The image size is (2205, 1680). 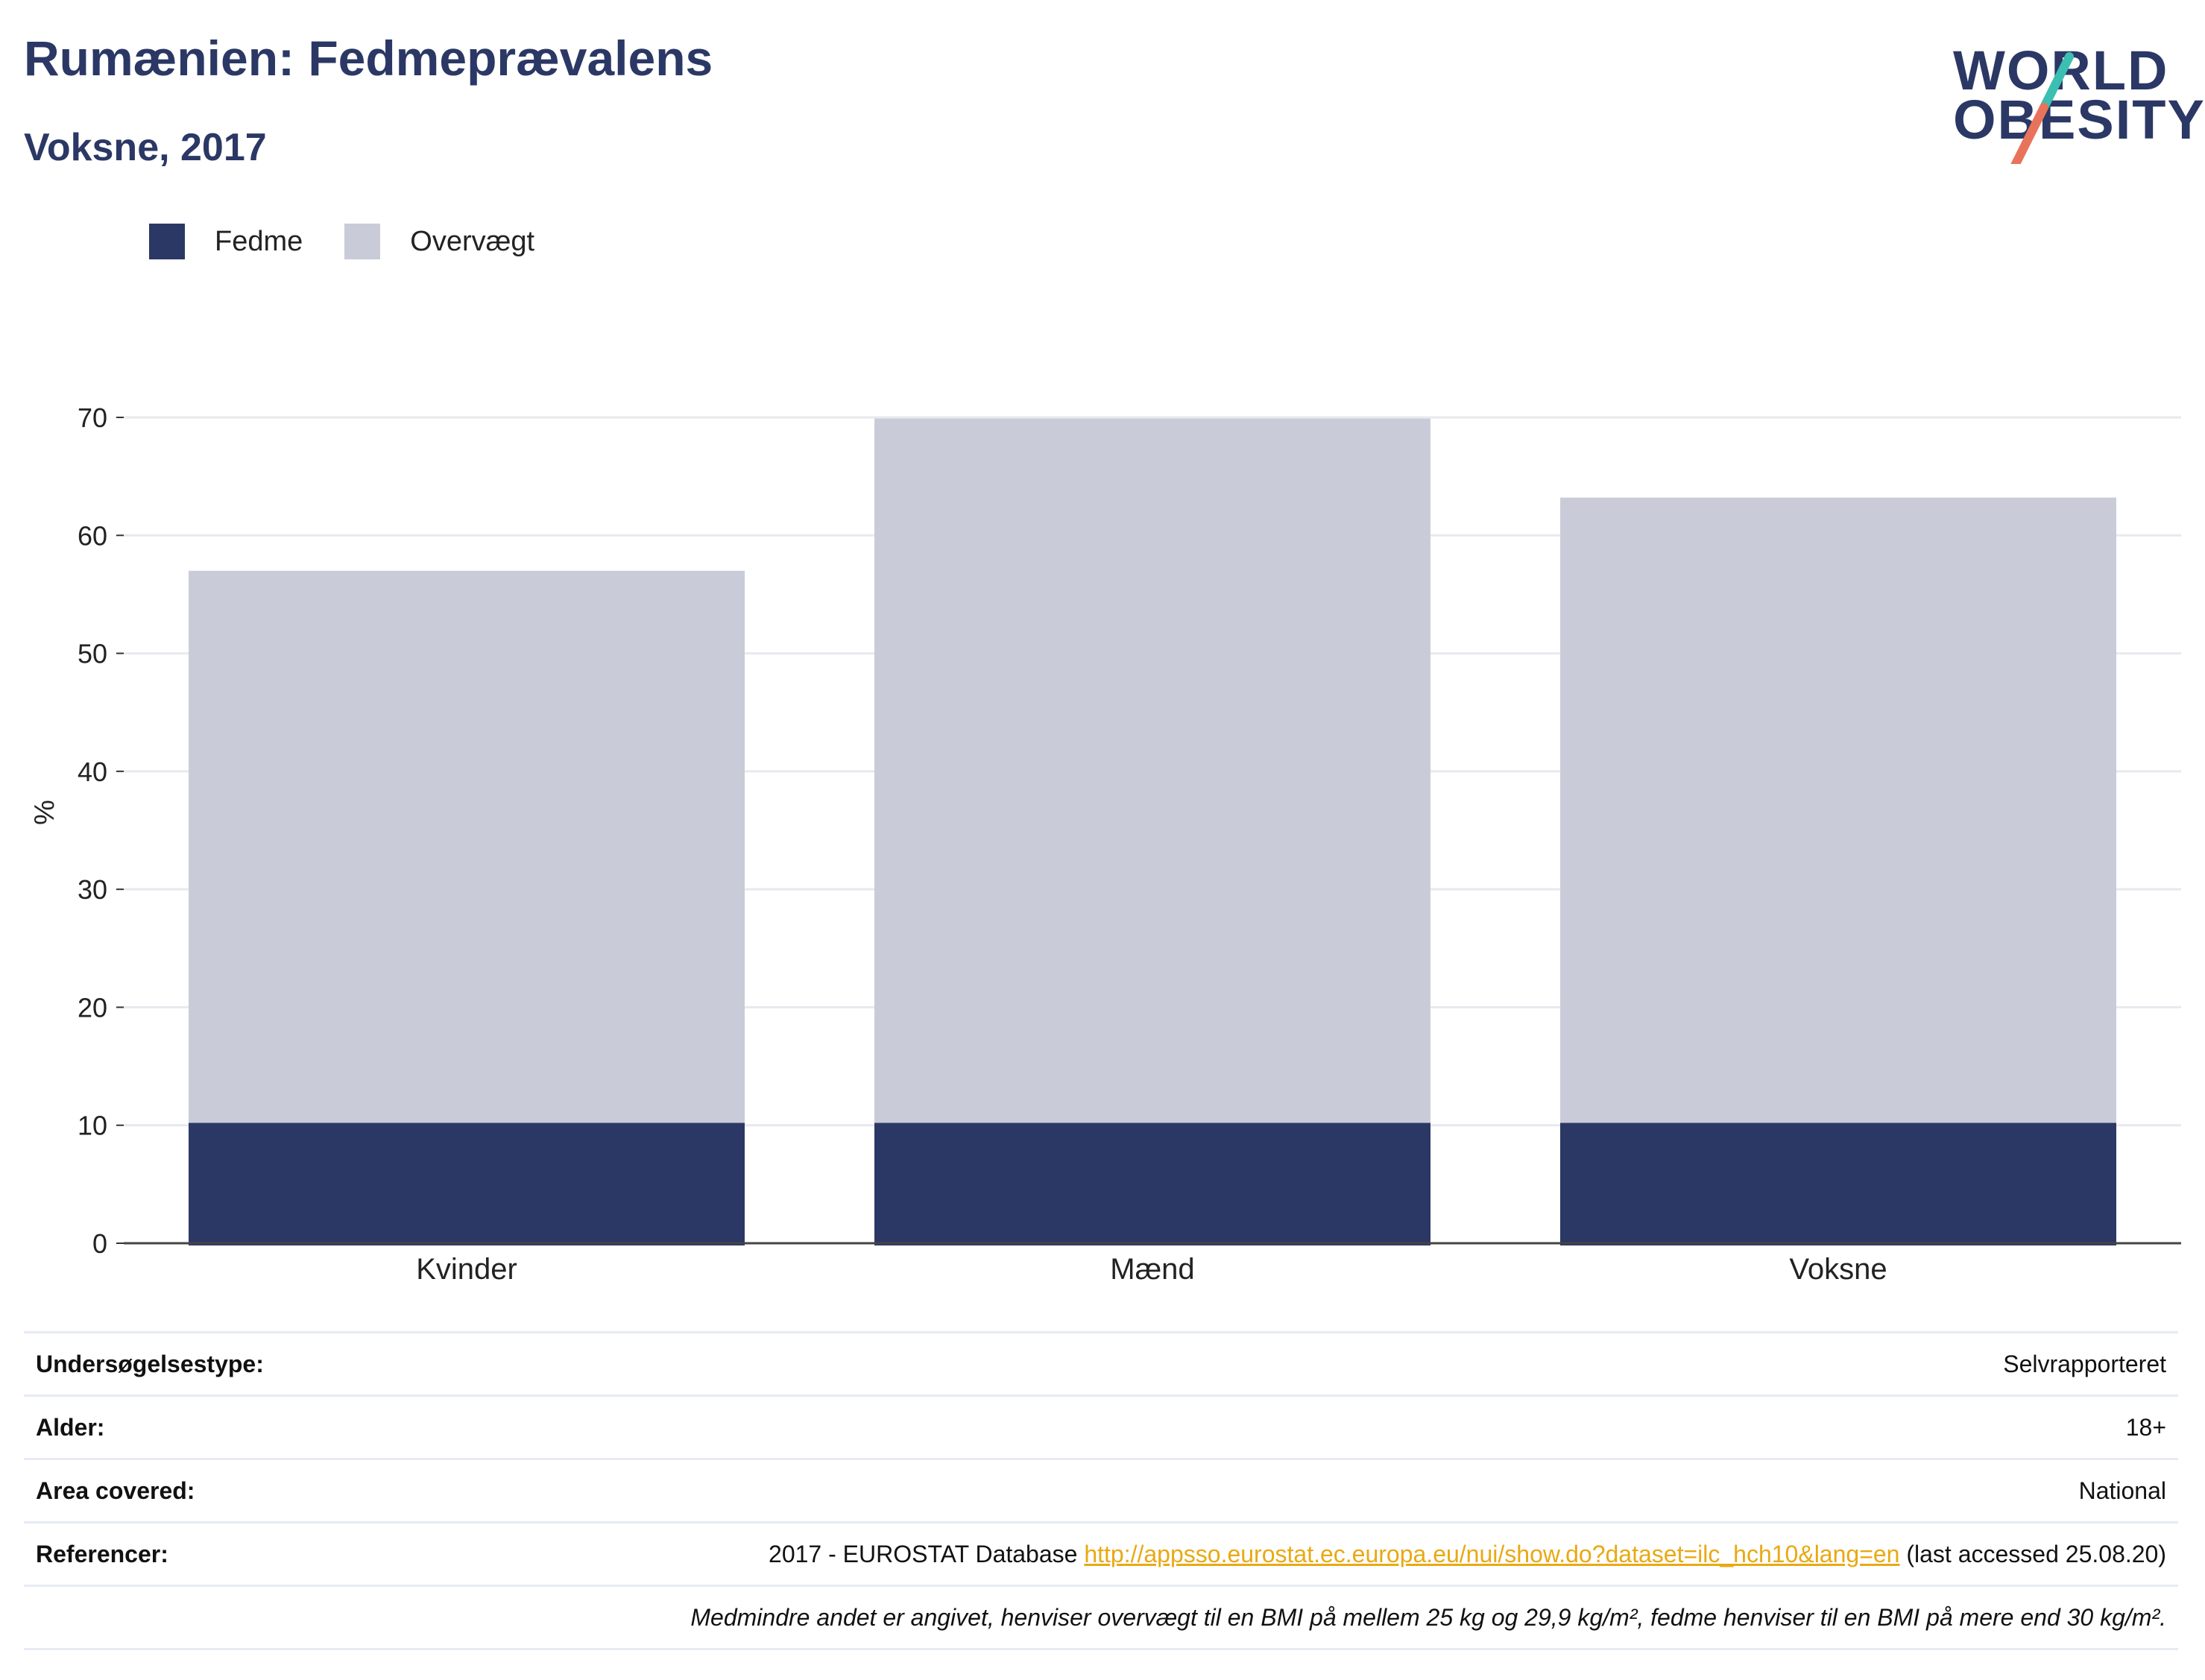 What do you see at coordinates (1838, 871) in the screenshot?
I see `bar-overv-gt-voksne` at bounding box center [1838, 871].